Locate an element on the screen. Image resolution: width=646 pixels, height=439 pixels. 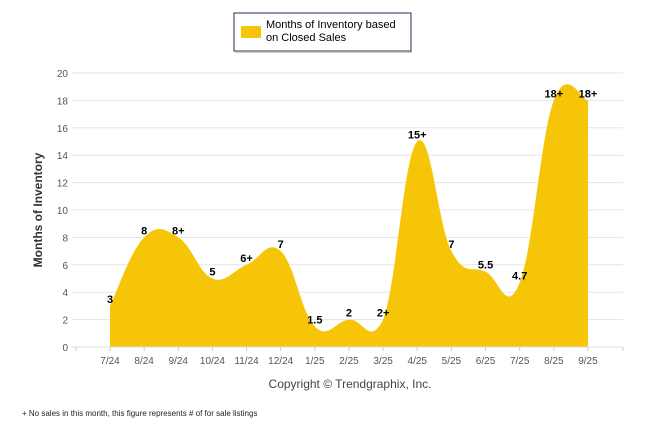
y-tick-label: 8 is located at coordinates (65, 238).